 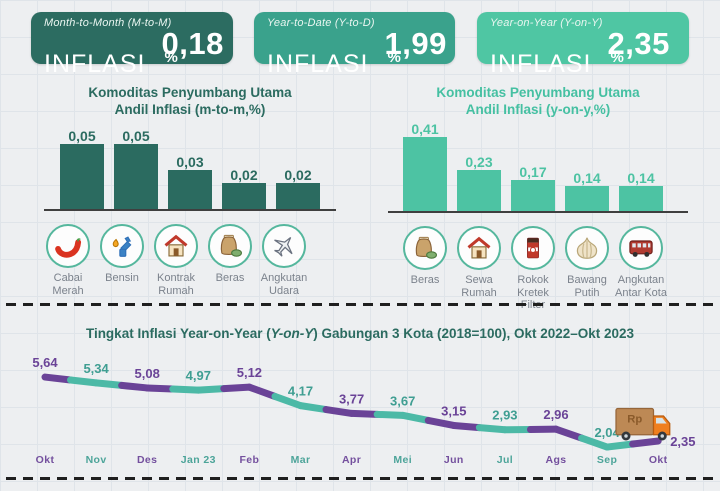 What do you see at coordinates (607, 432) in the screenshot?
I see `line-value-label: 2,04` at bounding box center [607, 432].